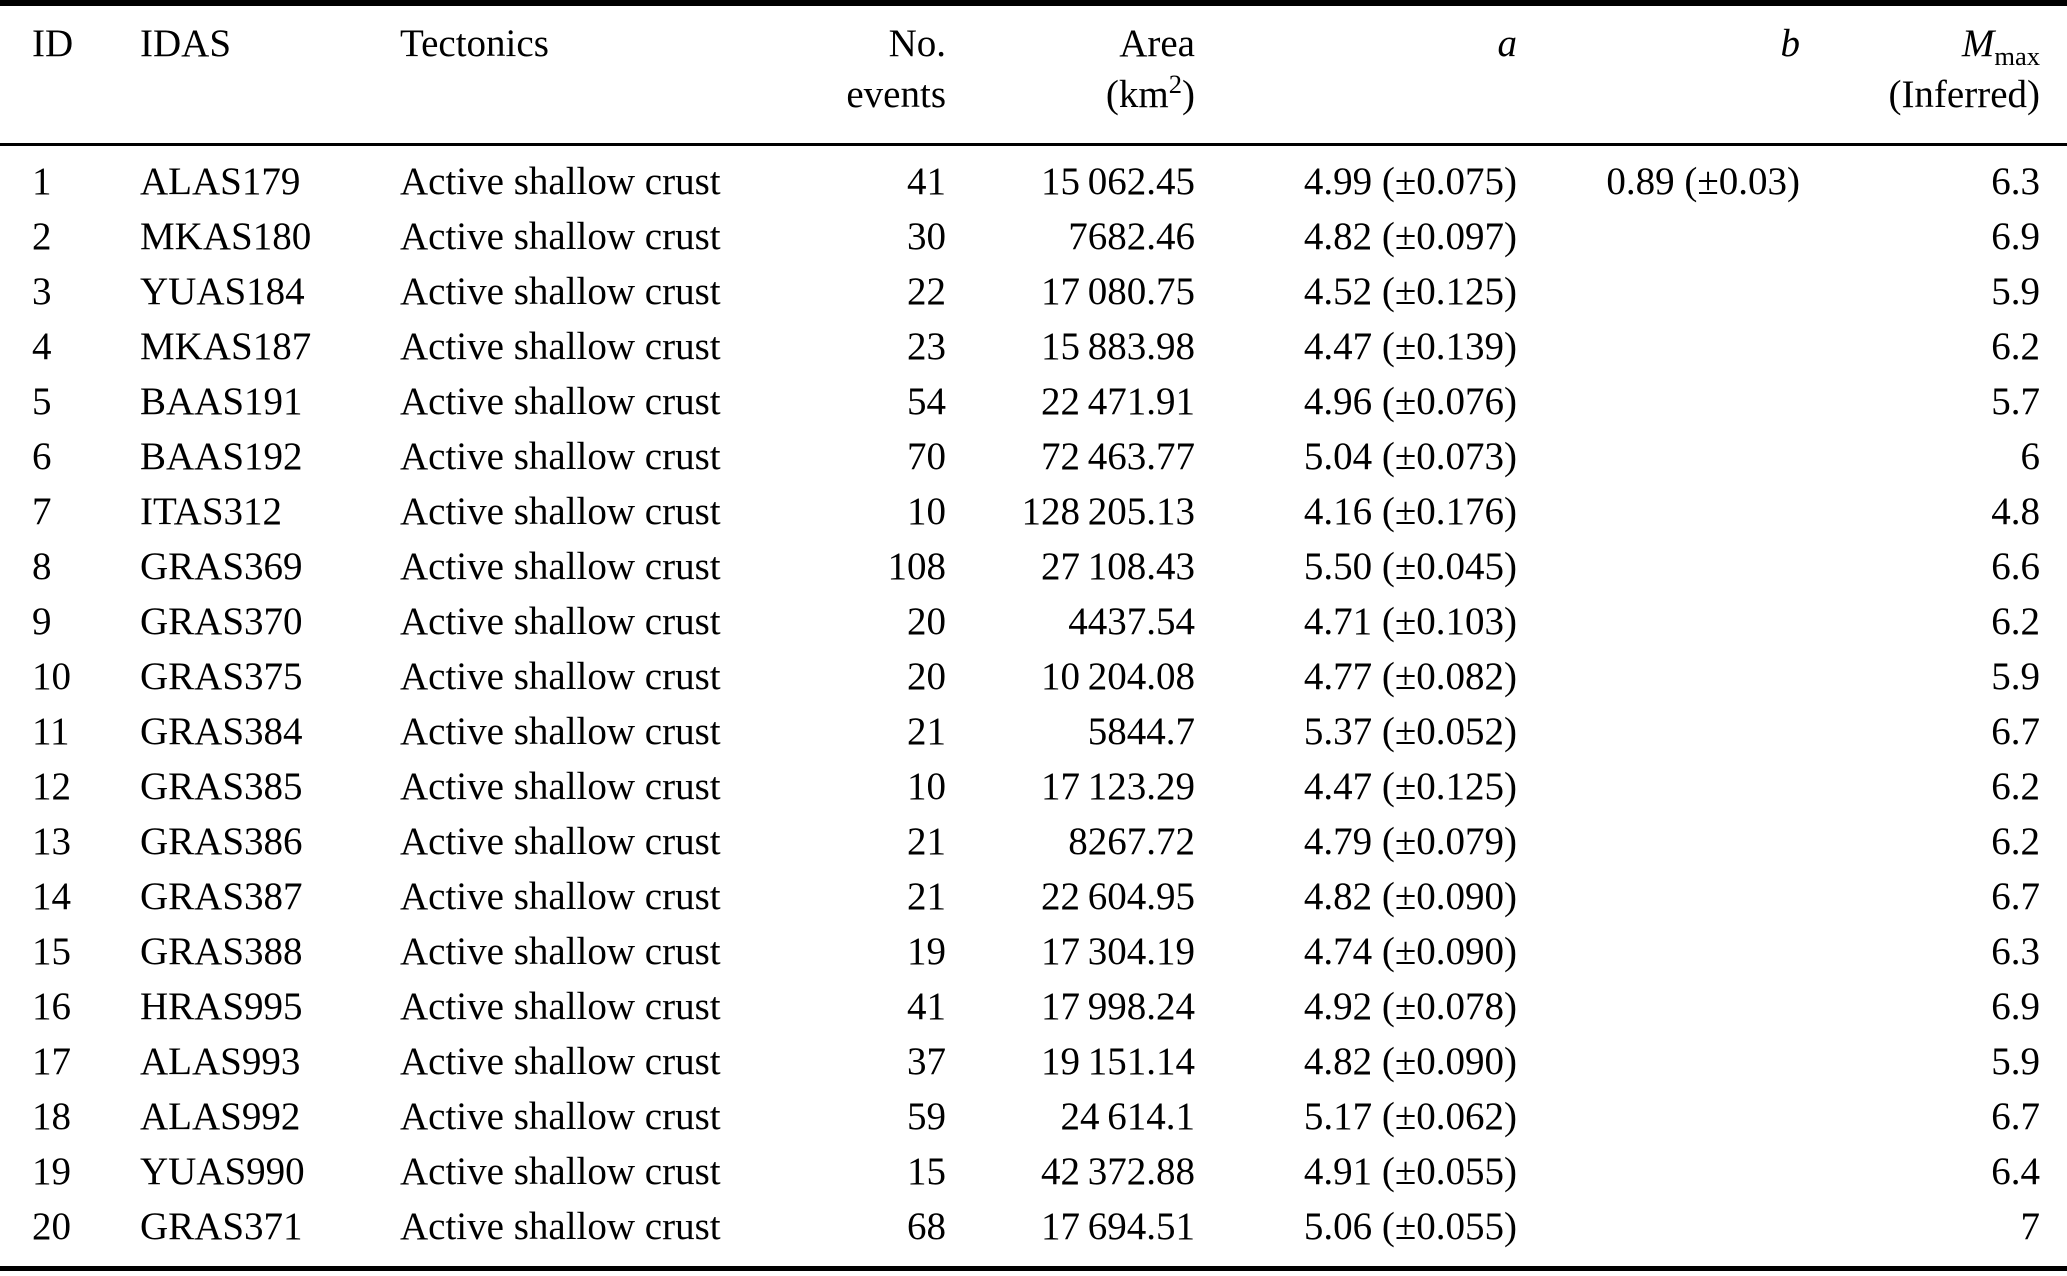 This screenshot has height=1276, width=2067. What do you see at coordinates (474, 43) in the screenshot?
I see `col-header-tectonics-label: Tectonics` at bounding box center [474, 43].